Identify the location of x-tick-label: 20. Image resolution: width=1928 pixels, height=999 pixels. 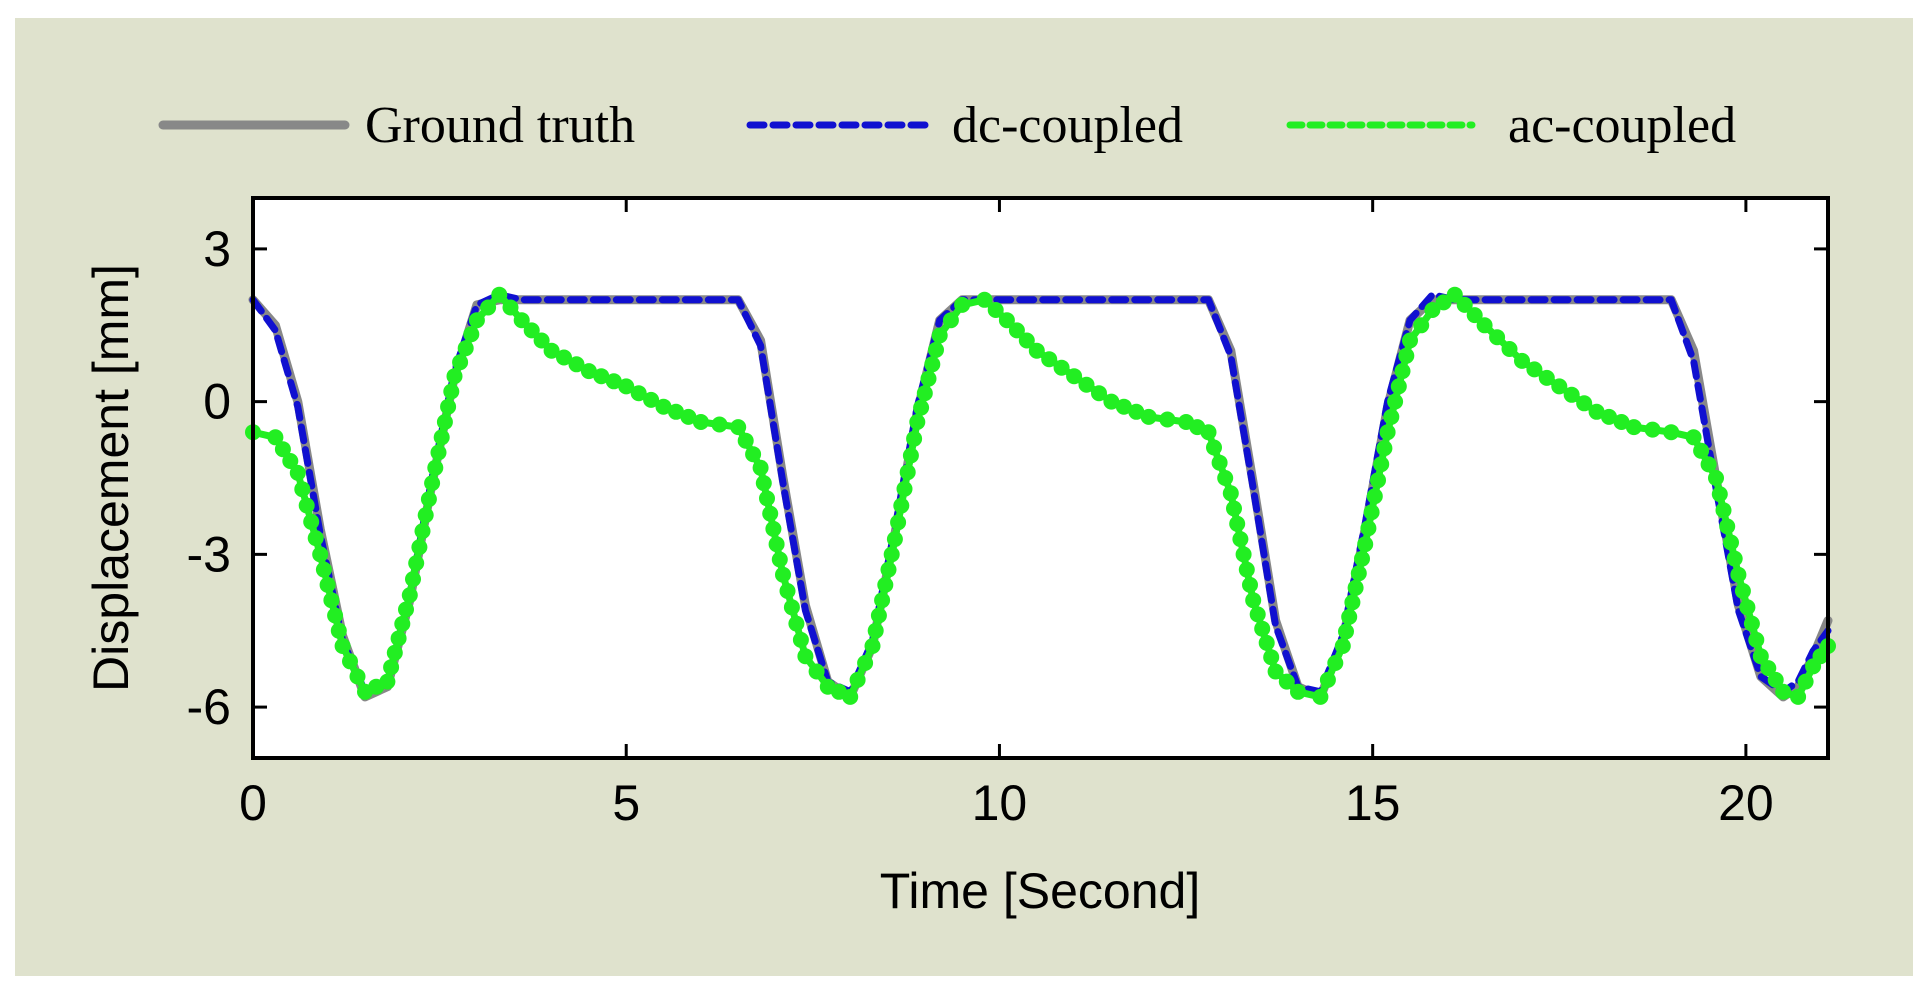
(1746, 803).